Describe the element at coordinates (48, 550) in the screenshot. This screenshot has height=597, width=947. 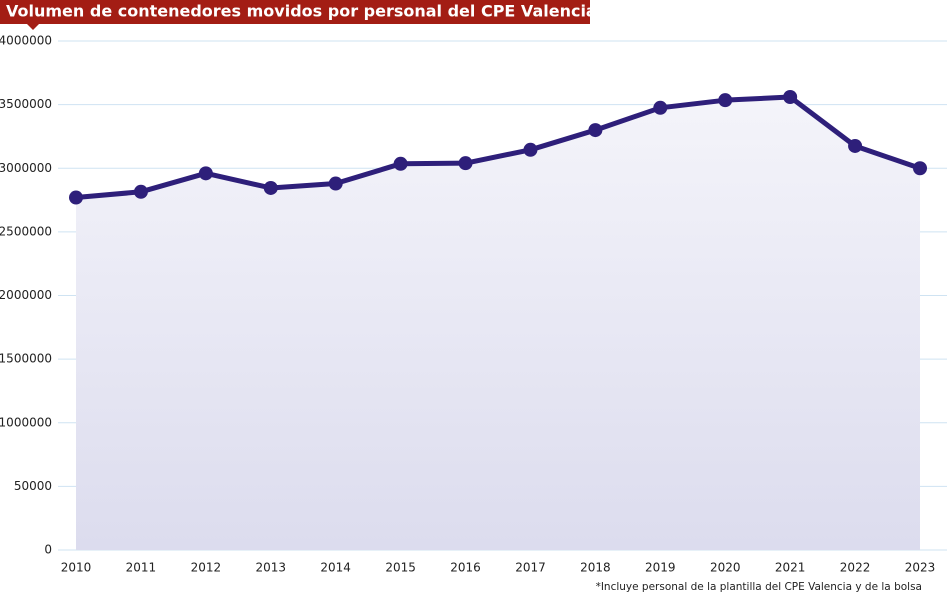
I see `y-tick-label: 0` at that location.